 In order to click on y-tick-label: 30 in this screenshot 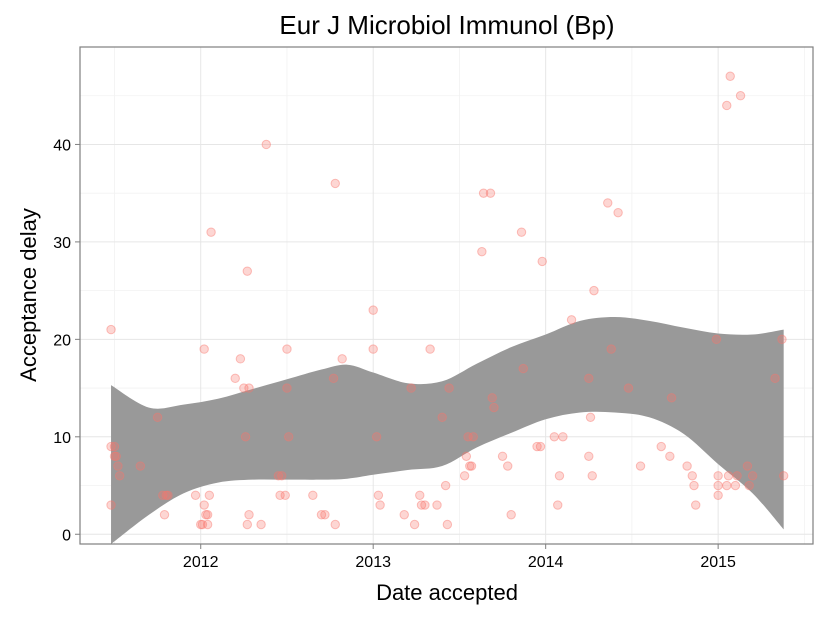, I will do `click(62, 243)`.